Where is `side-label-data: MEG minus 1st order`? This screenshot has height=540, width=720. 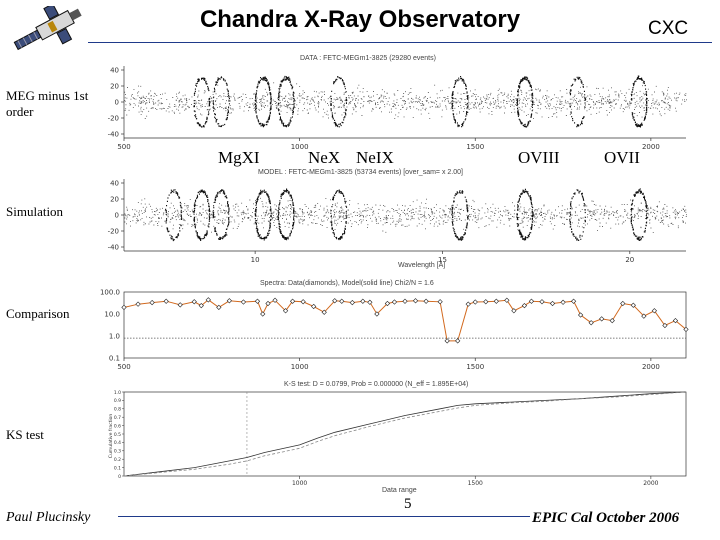
side-label-data: MEG minus 1st order is located at coordinates (47, 103).